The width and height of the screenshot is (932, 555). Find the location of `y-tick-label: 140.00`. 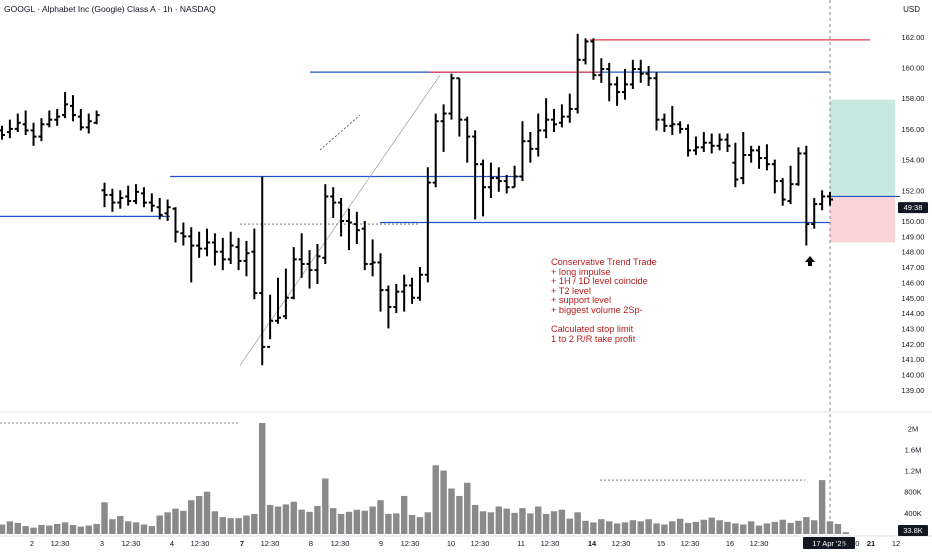

y-tick-label: 140.00 is located at coordinates (913, 375).